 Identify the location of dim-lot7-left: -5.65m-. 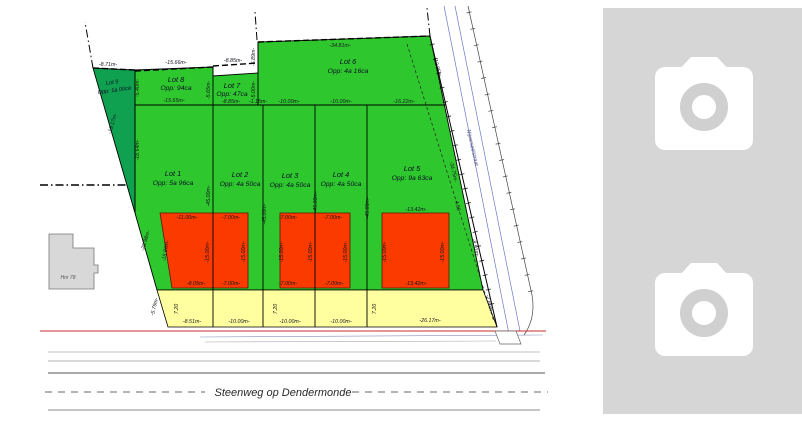
(209, 90).